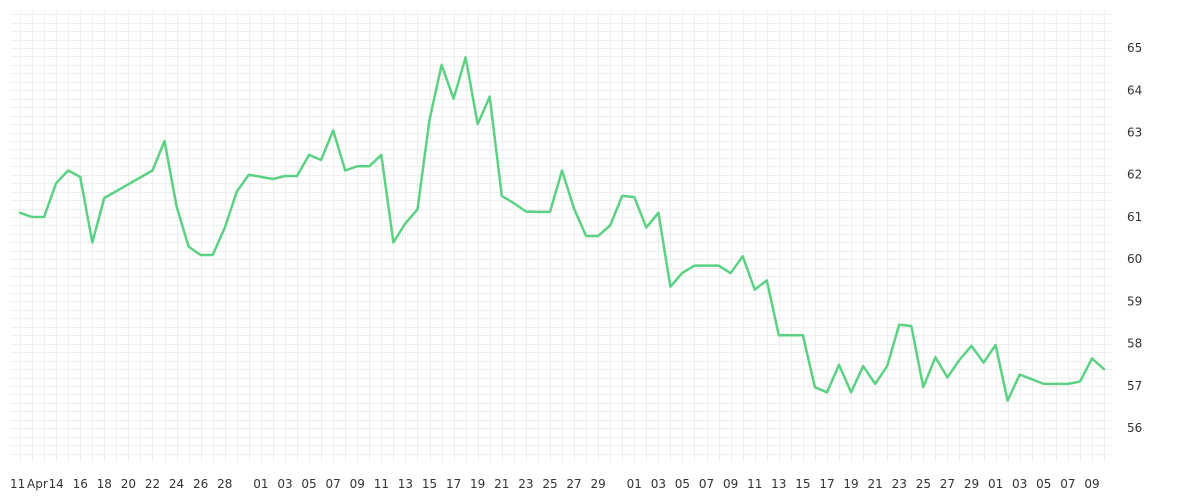 This screenshot has width=1200, height=500. Describe the element at coordinates (1134, 428) in the screenshot. I see `y-tick-label: 56` at that location.